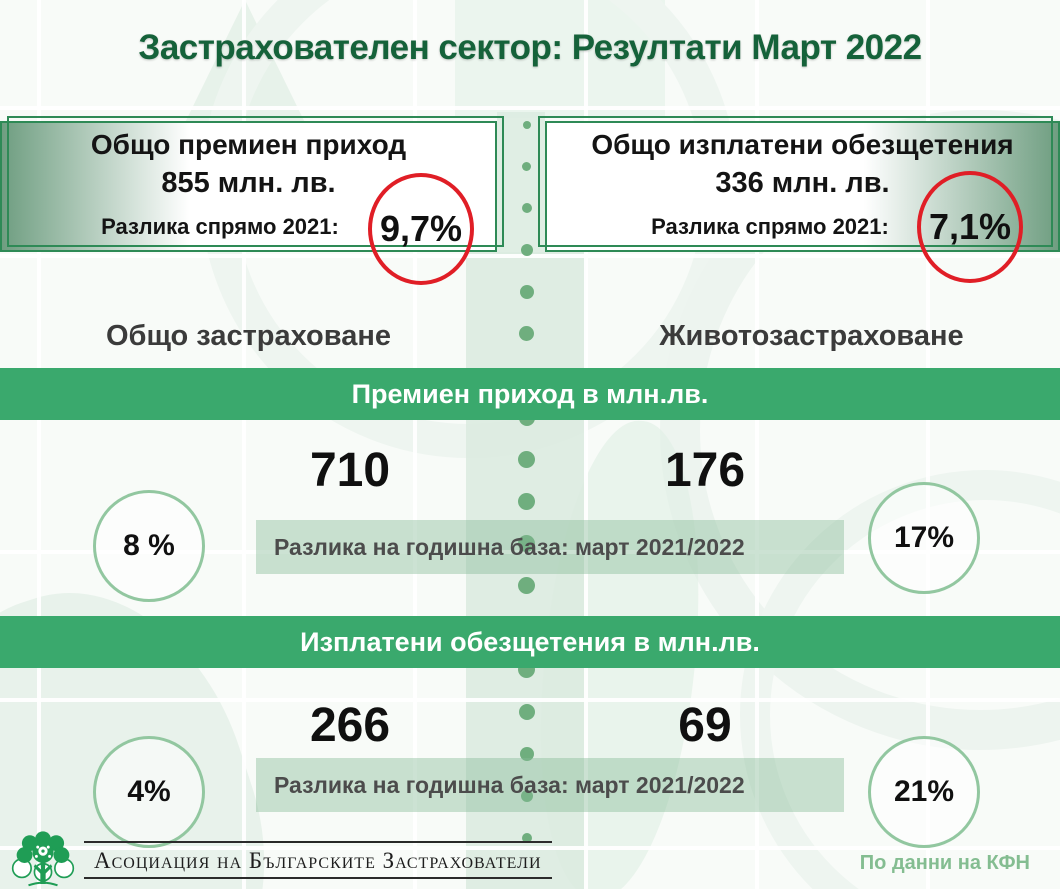 This screenshot has width=1060, height=889. I want to click on premium-life-change: 17%, so click(924, 537).